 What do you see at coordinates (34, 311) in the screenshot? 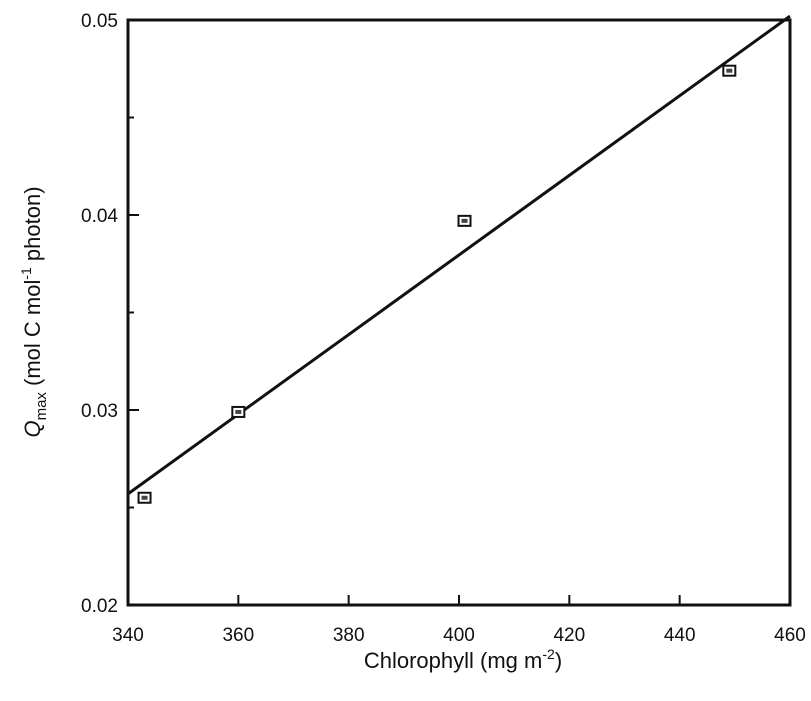
I see `y-axis-title: Qmax (mol C mol-1 photon)` at bounding box center [34, 311].